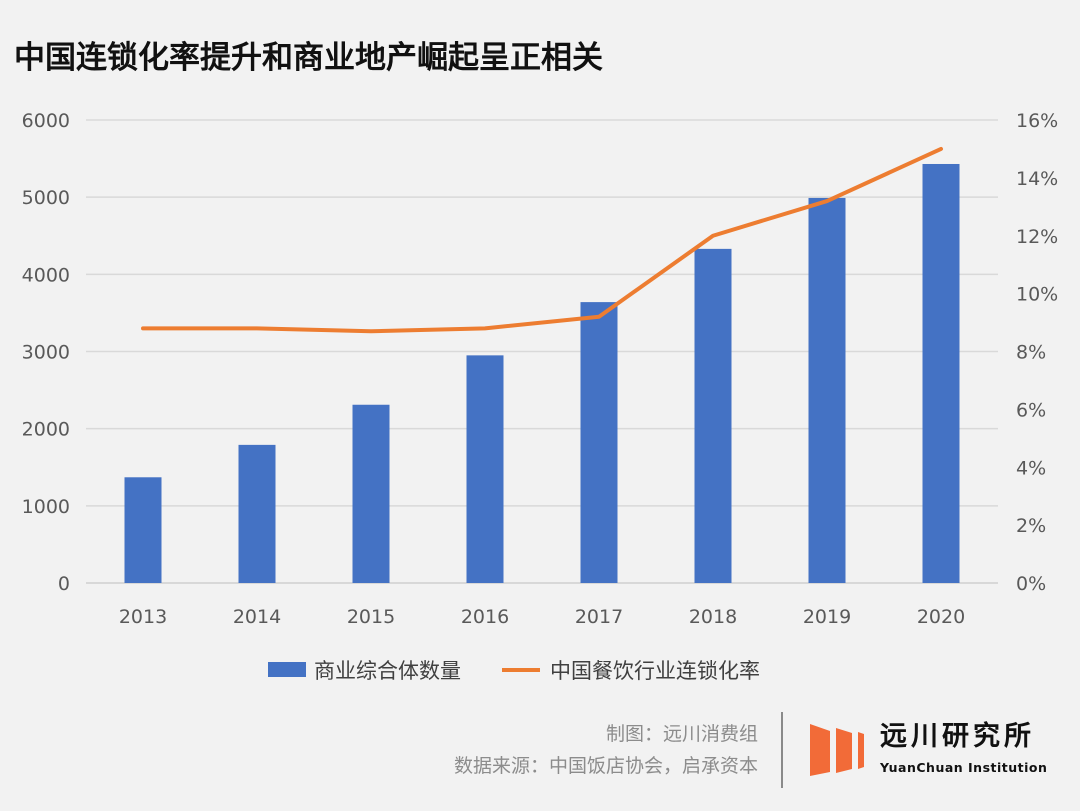 The height and width of the screenshot is (811, 1080). I want to click on brand-logo-icon, so click(837, 750).